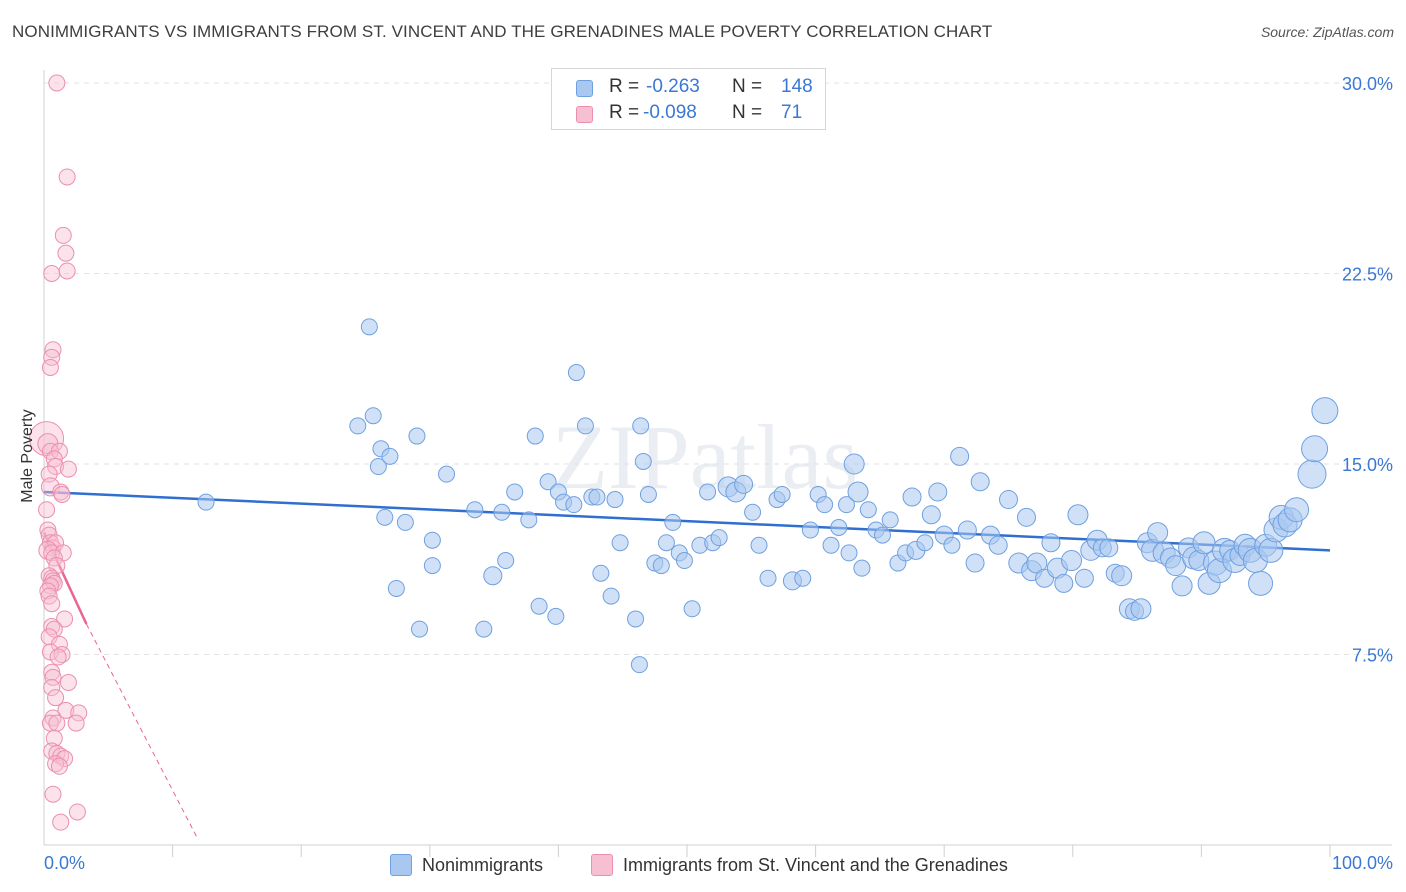 This screenshot has width=1406, height=892. What do you see at coordinates (64, 863) in the screenshot?
I see `x-tick-label: 0.0%` at bounding box center [64, 863].